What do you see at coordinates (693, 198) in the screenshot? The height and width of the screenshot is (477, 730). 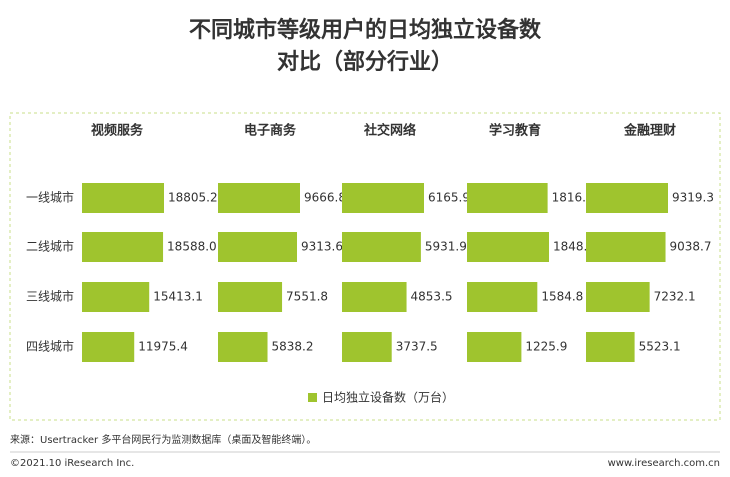 I see `value-label: 9319.3` at bounding box center [693, 198].